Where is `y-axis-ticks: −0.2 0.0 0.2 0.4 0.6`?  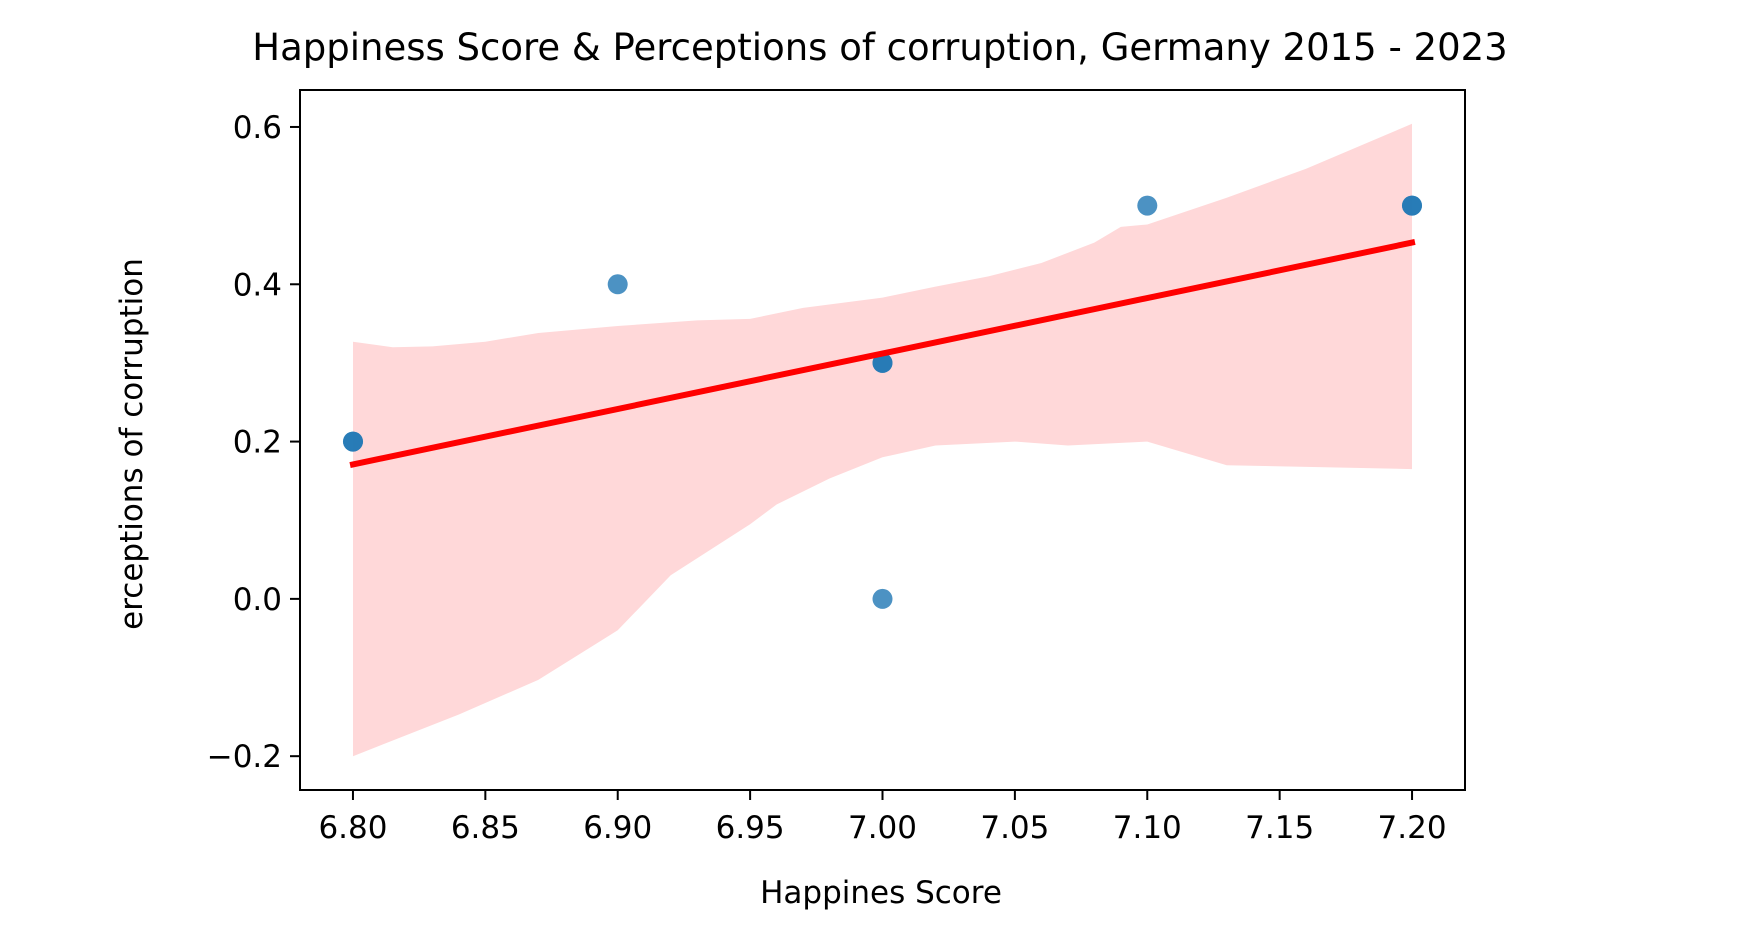
y-axis-ticks: −0.2 0.0 0.2 0.4 0.6 is located at coordinates (253, 442).